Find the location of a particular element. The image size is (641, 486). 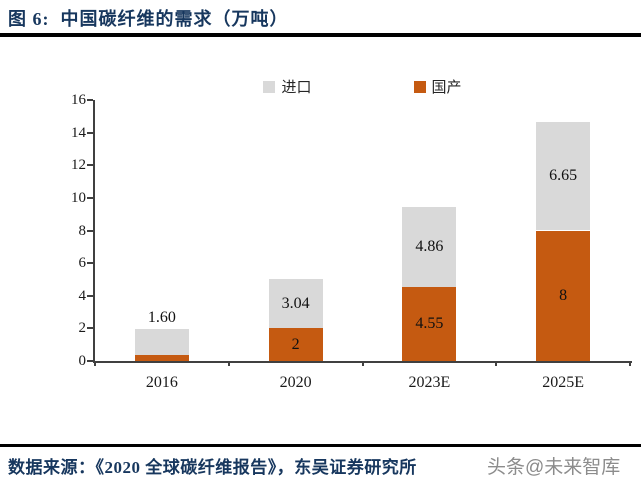

x-axis-category-label: 2023E is located at coordinates (429, 382).